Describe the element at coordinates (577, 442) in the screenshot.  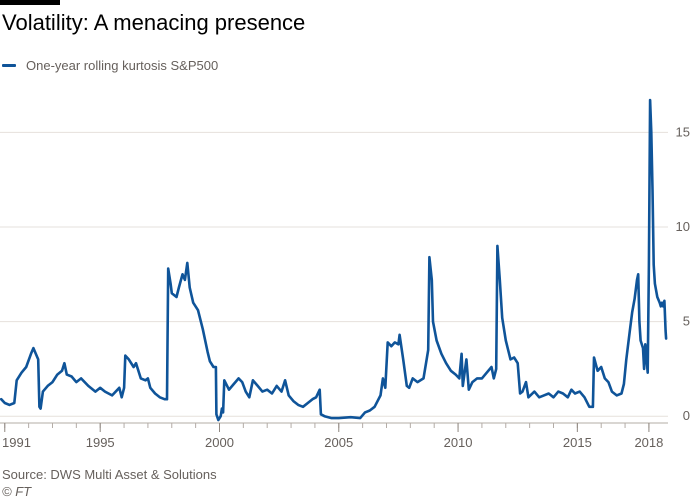
I see `x-tick-label-2015: 2015` at that location.